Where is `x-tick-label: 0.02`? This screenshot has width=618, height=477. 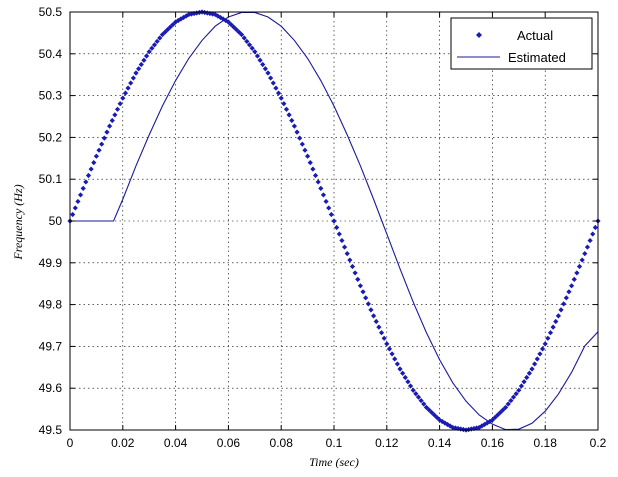 x-tick-label: 0.02 is located at coordinates (123, 443).